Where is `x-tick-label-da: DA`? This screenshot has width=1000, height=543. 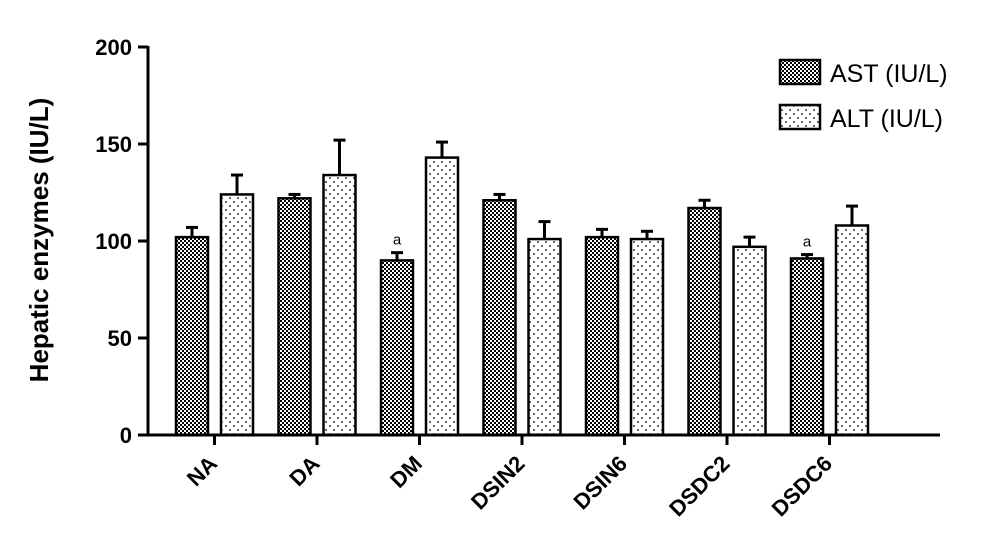 x-tick-label-da: DA is located at coordinates (304, 471).